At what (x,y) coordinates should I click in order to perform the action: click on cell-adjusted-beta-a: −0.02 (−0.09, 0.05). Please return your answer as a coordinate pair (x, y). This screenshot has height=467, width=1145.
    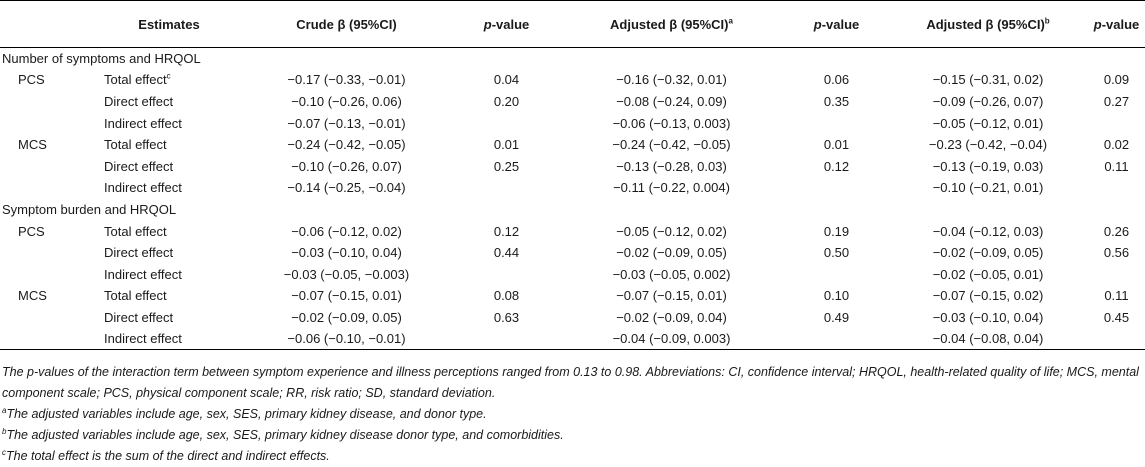
    Looking at the image, I should click on (671, 253).